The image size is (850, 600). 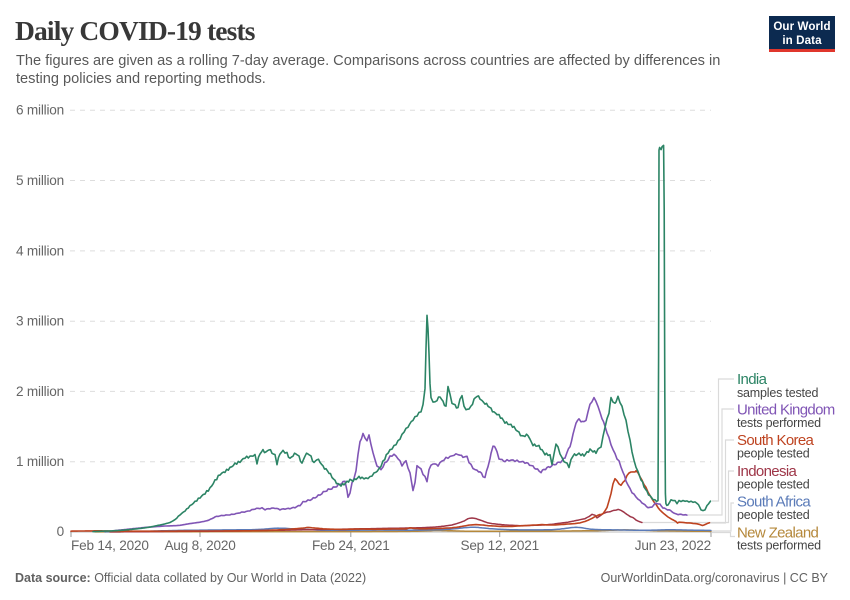 What do you see at coordinates (776, 440) in the screenshot?
I see `svg-text: South Korea` at bounding box center [776, 440].